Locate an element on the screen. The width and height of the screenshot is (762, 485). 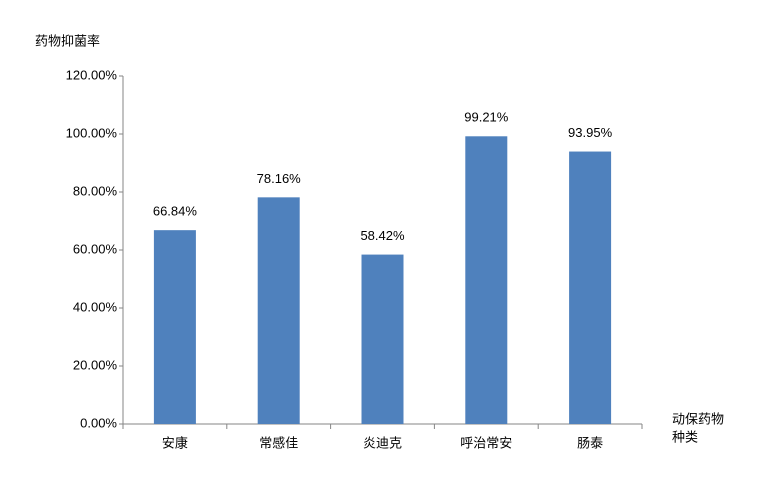
x-axis-title: 种类 is located at coordinates (685, 436).